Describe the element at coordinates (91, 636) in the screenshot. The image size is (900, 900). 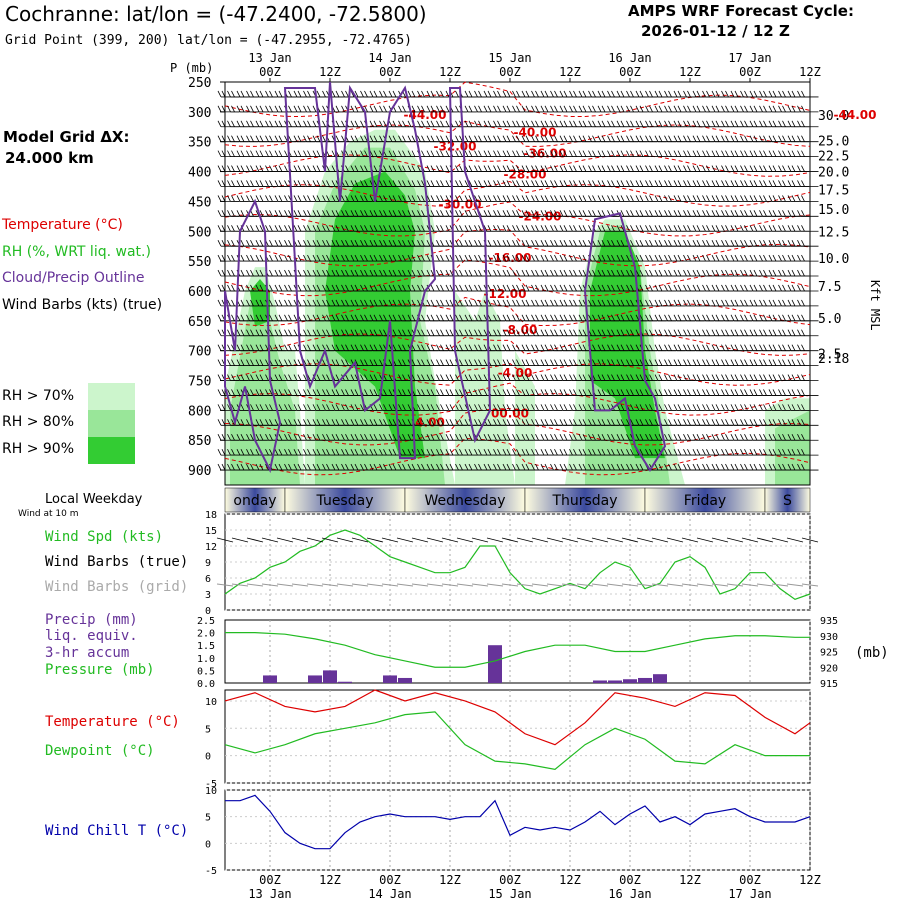
I see `precip-sub1: liq. equiv.` at that location.